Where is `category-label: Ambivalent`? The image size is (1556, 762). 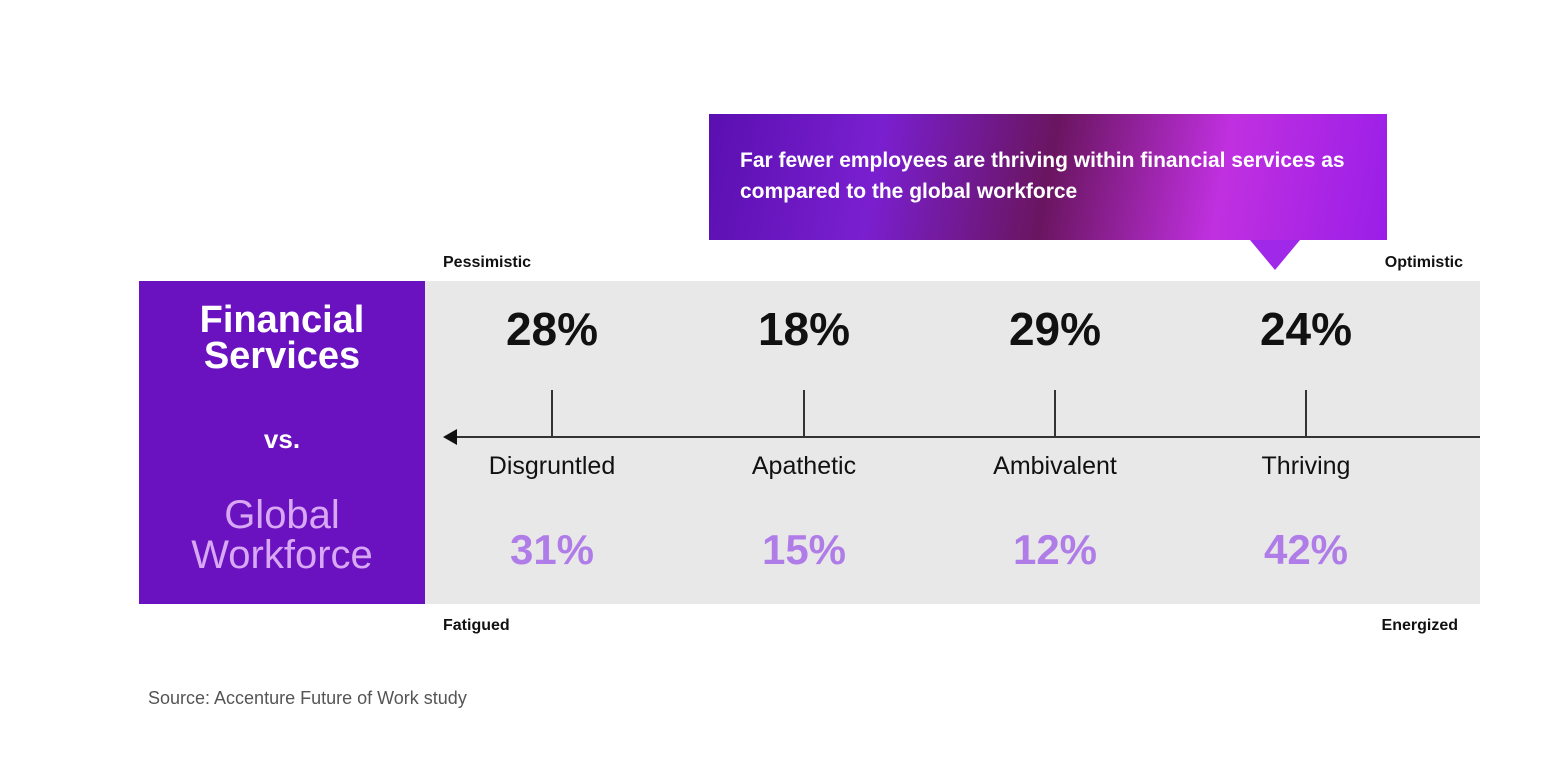 category-label: Ambivalent is located at coordinates (1055, 466).